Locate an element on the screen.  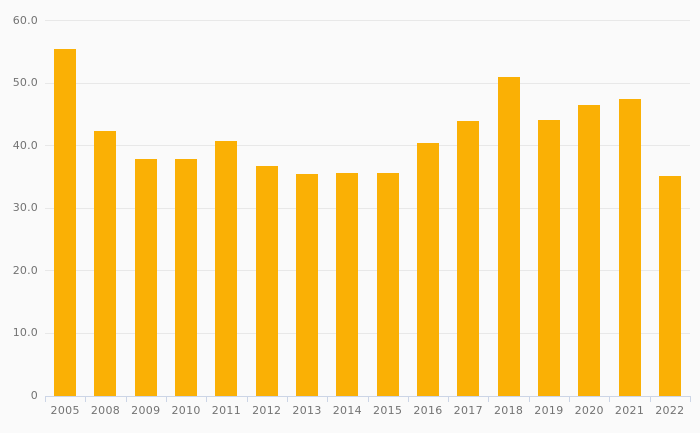
bar-2021 is located at coordinates (629, 247).